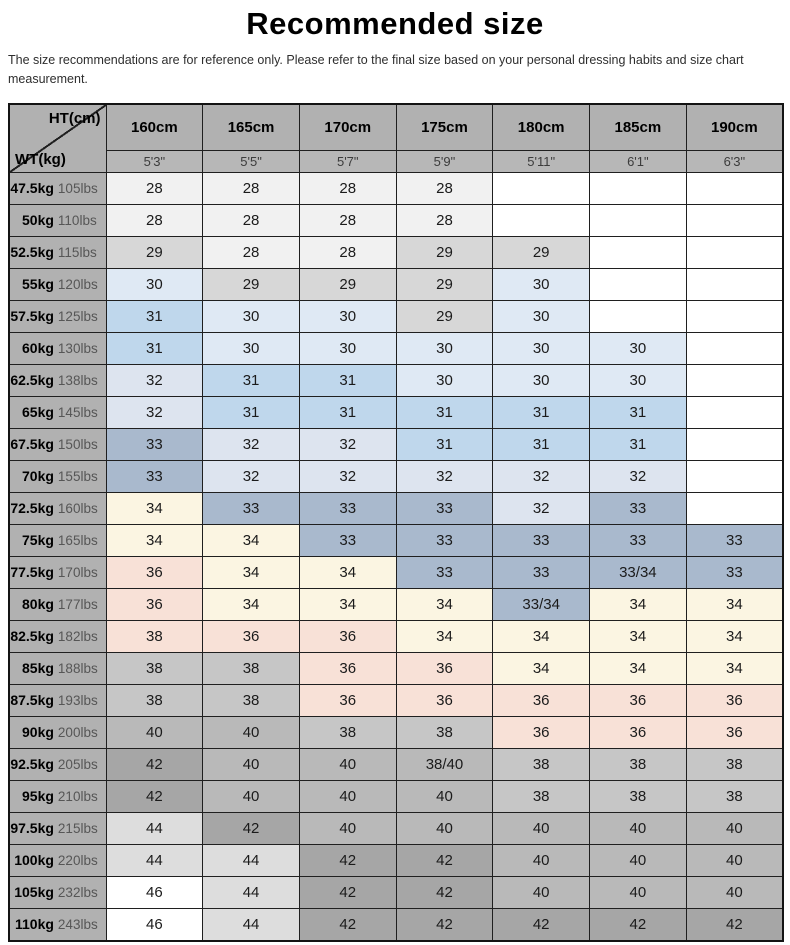 This screenshot has height=945, width=790. I want to click on weight-label-cell: 87.5kg 193lbs, so click(57, 700).